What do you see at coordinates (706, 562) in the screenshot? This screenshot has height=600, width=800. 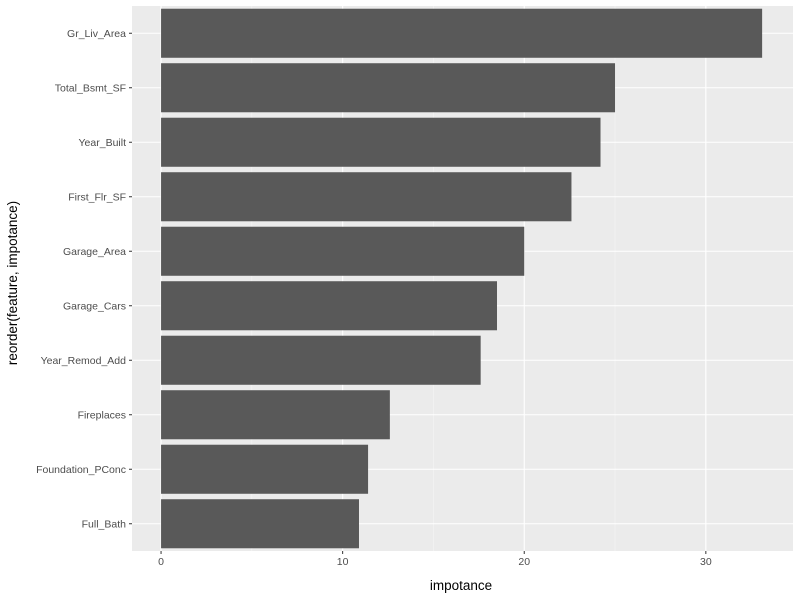 I see `x-tick-label: 30` at bounding box center [706, 562].